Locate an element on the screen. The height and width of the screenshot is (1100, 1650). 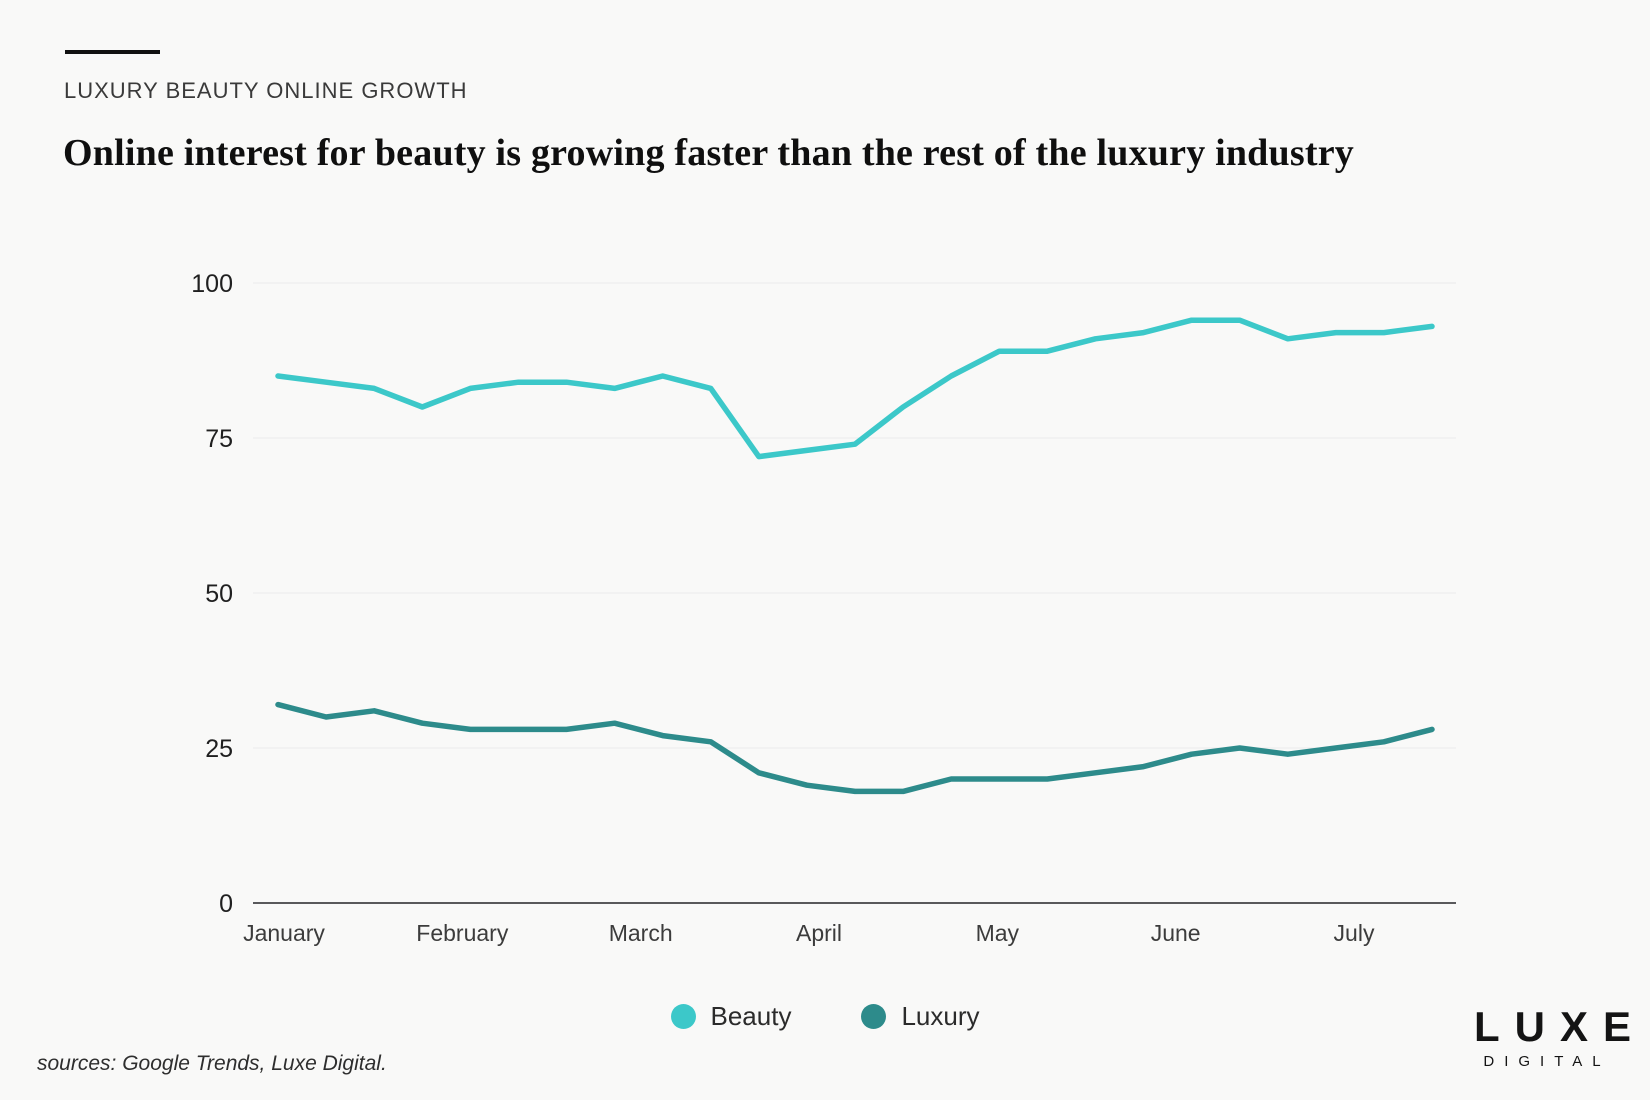
x-tick-label-july: July is located at coordinates (1354, 933).